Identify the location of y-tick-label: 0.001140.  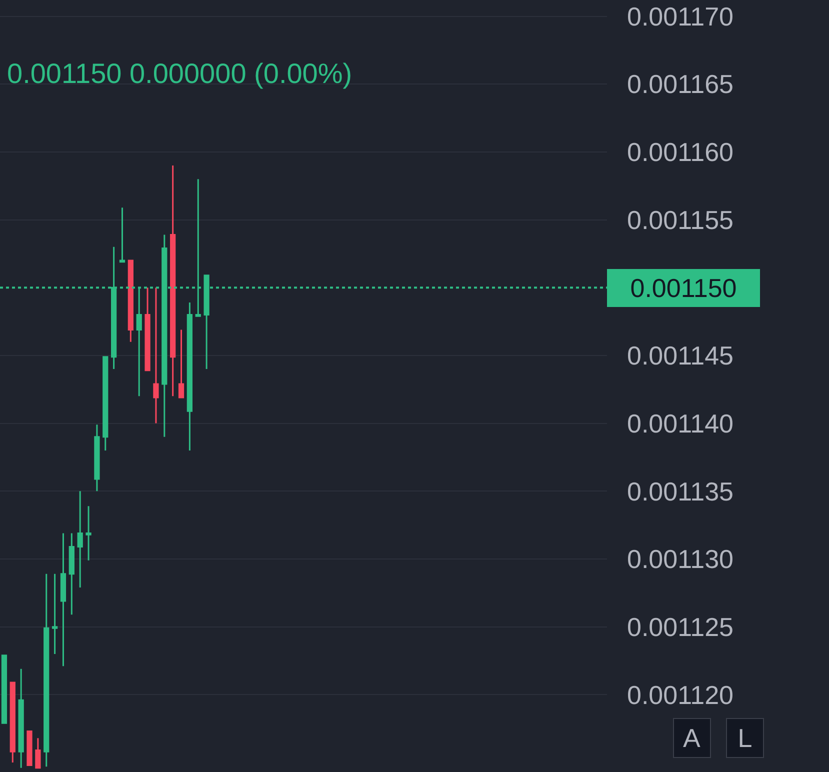
(680, 423).